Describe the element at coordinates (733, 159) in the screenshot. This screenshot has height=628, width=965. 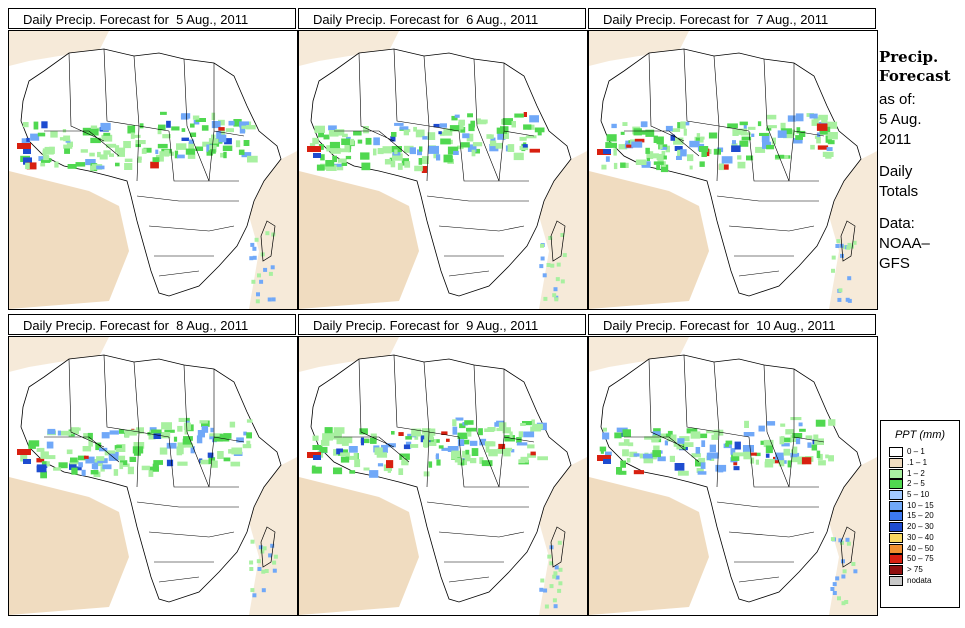
I see `forecast-panel-7-aug: Daily Precip. Forecast for 7 Aug., 2011` at that location.